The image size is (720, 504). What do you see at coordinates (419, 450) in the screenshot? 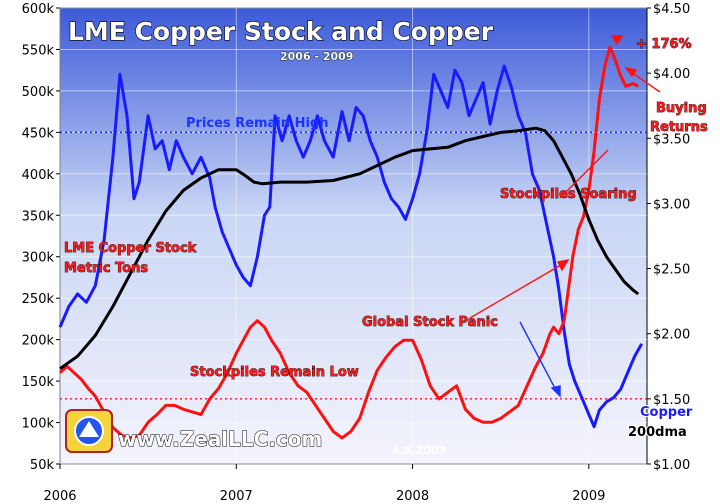
I see `date-note: 4.8.2009` at bounding box center [419, 450].